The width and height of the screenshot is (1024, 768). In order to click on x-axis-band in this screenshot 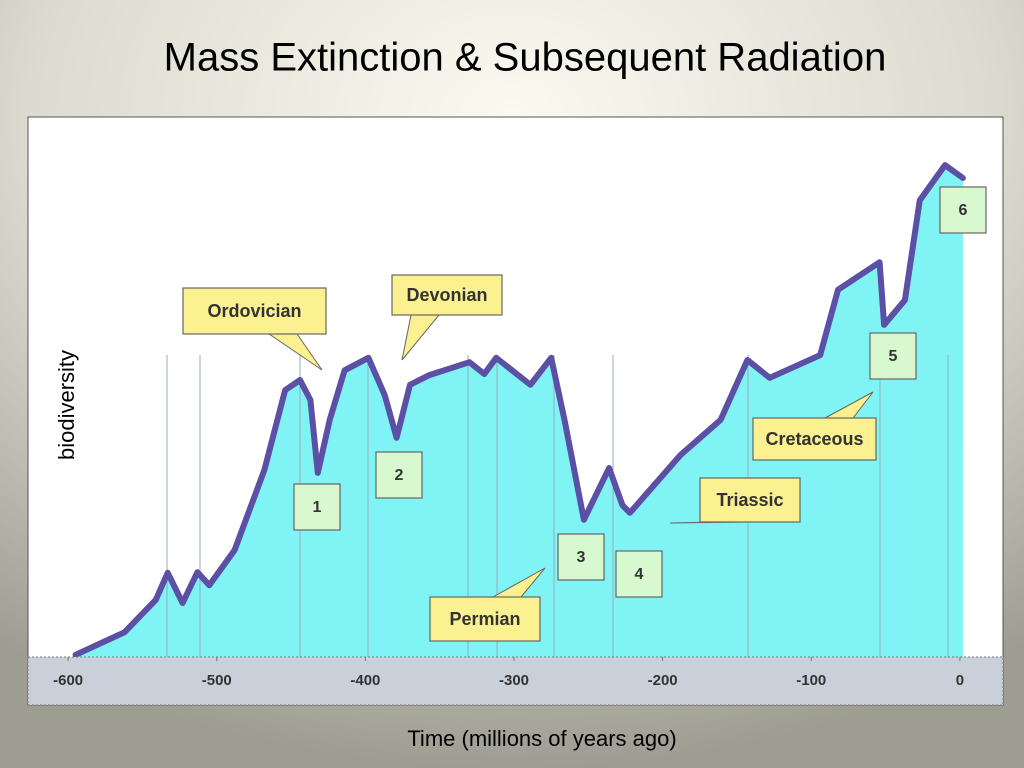, I will do `click(515, 681)`.